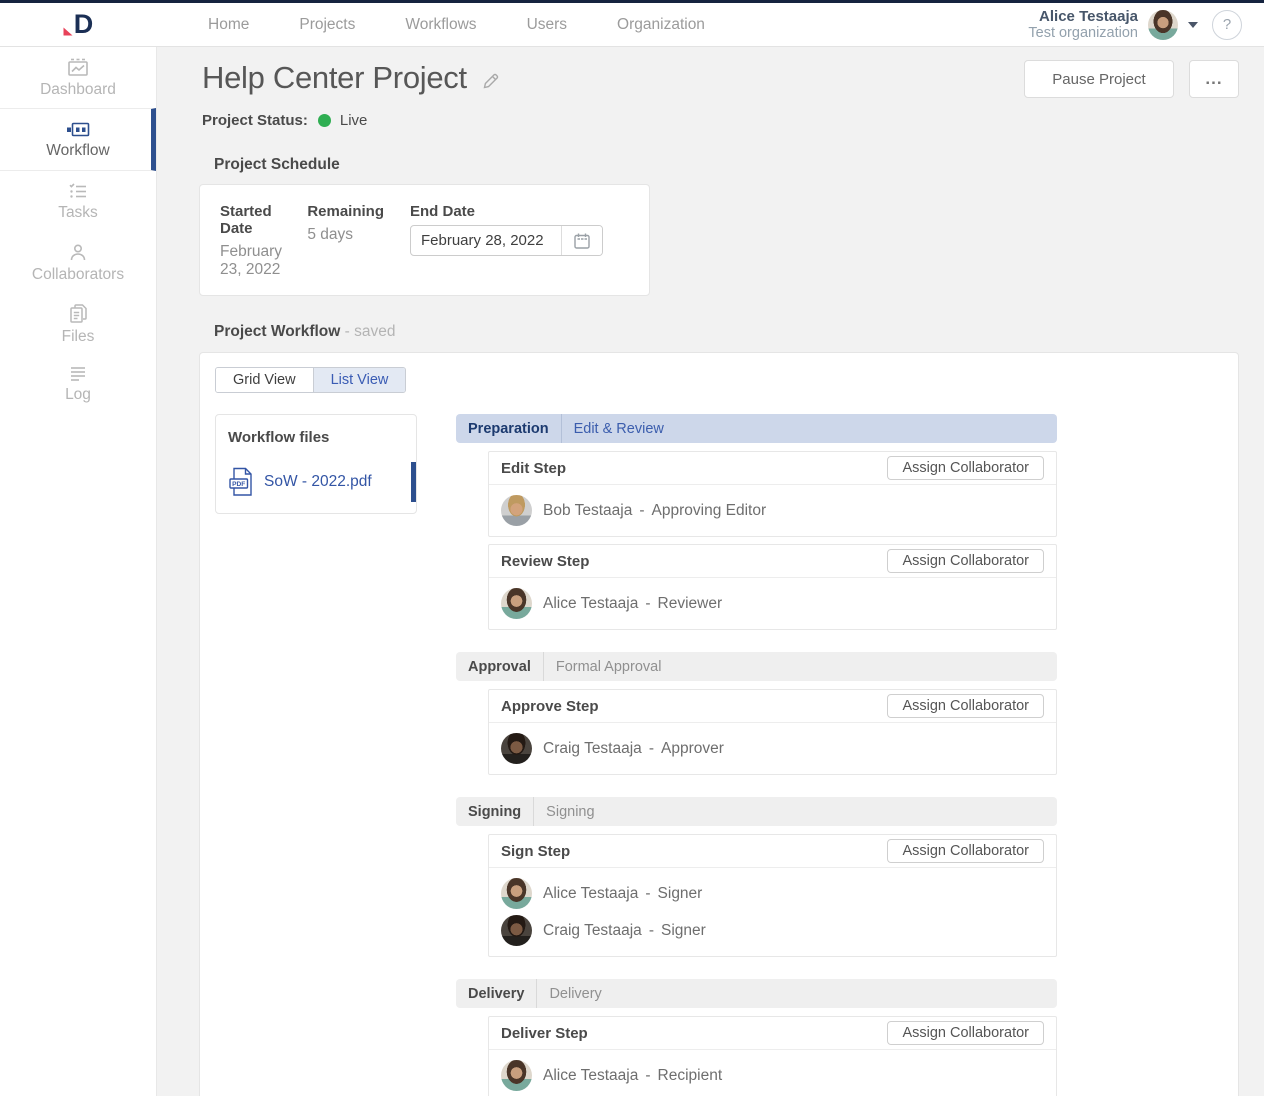 This screenshot has width=1264, height=1096. I want to click on started-date-label: Started Date, so click(246, 220).